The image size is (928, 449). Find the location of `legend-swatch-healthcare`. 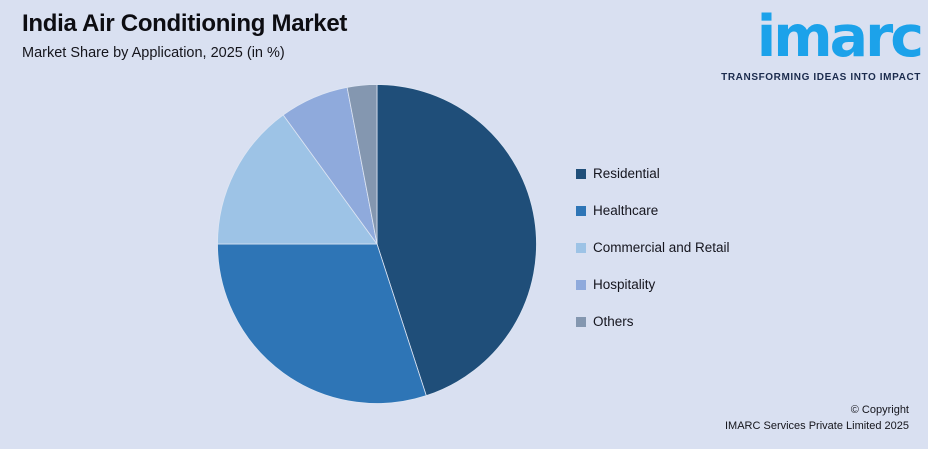

legend-swatch-healthcare is located at coordinates (581, 210).